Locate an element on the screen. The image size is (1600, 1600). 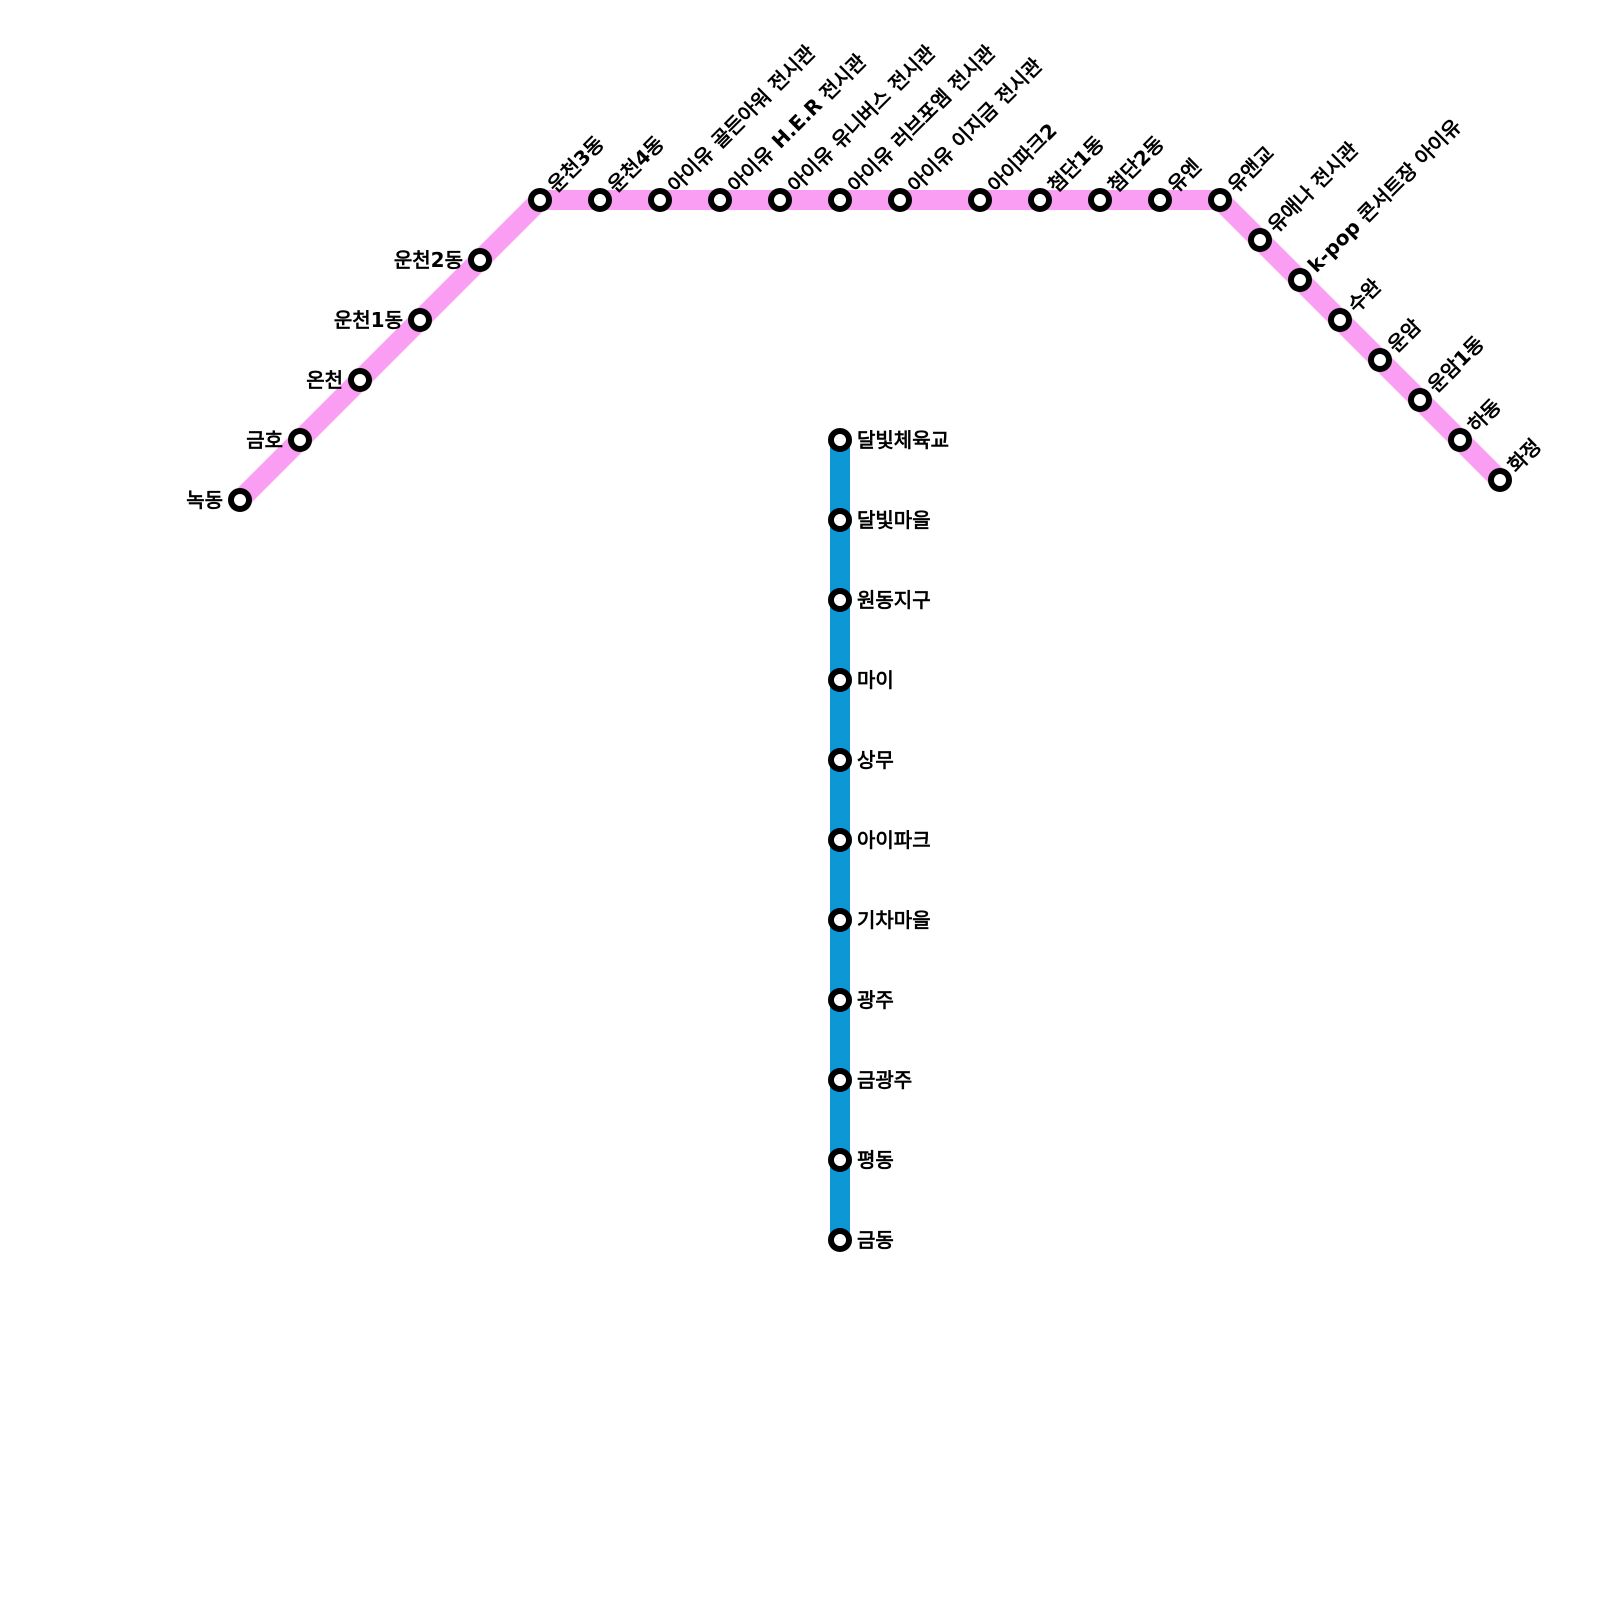
station-label: 첨단2동 is located at coordinates (1136, 164).